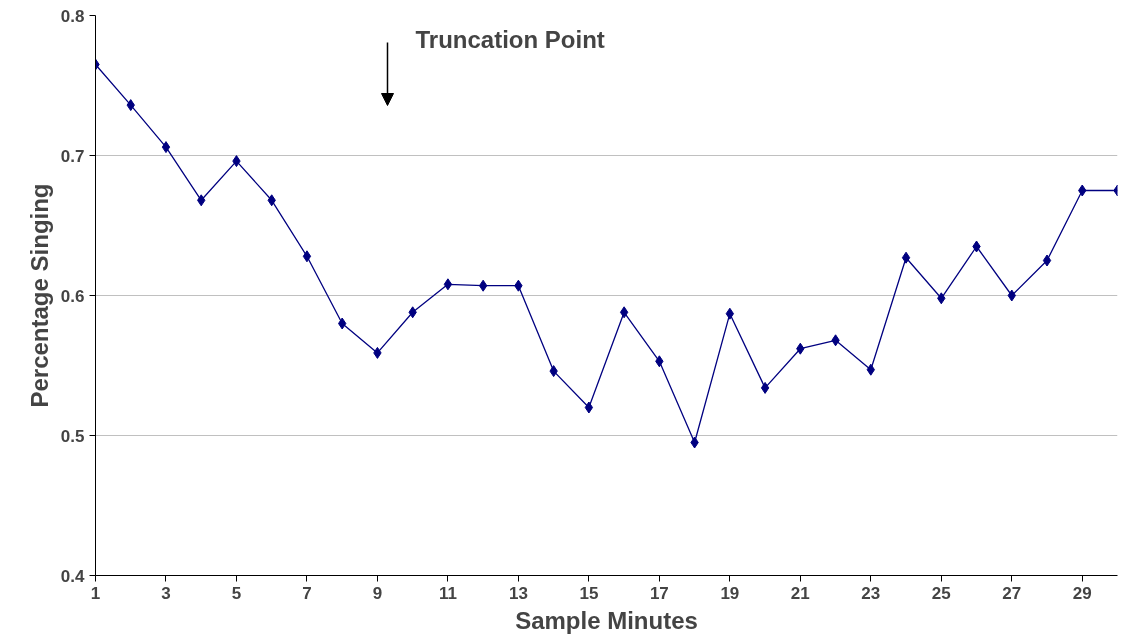  What do you see at coordinates (659, 593) in the screenshot?
I see `x-tick-label: 17` at bounding box center [659, 593].